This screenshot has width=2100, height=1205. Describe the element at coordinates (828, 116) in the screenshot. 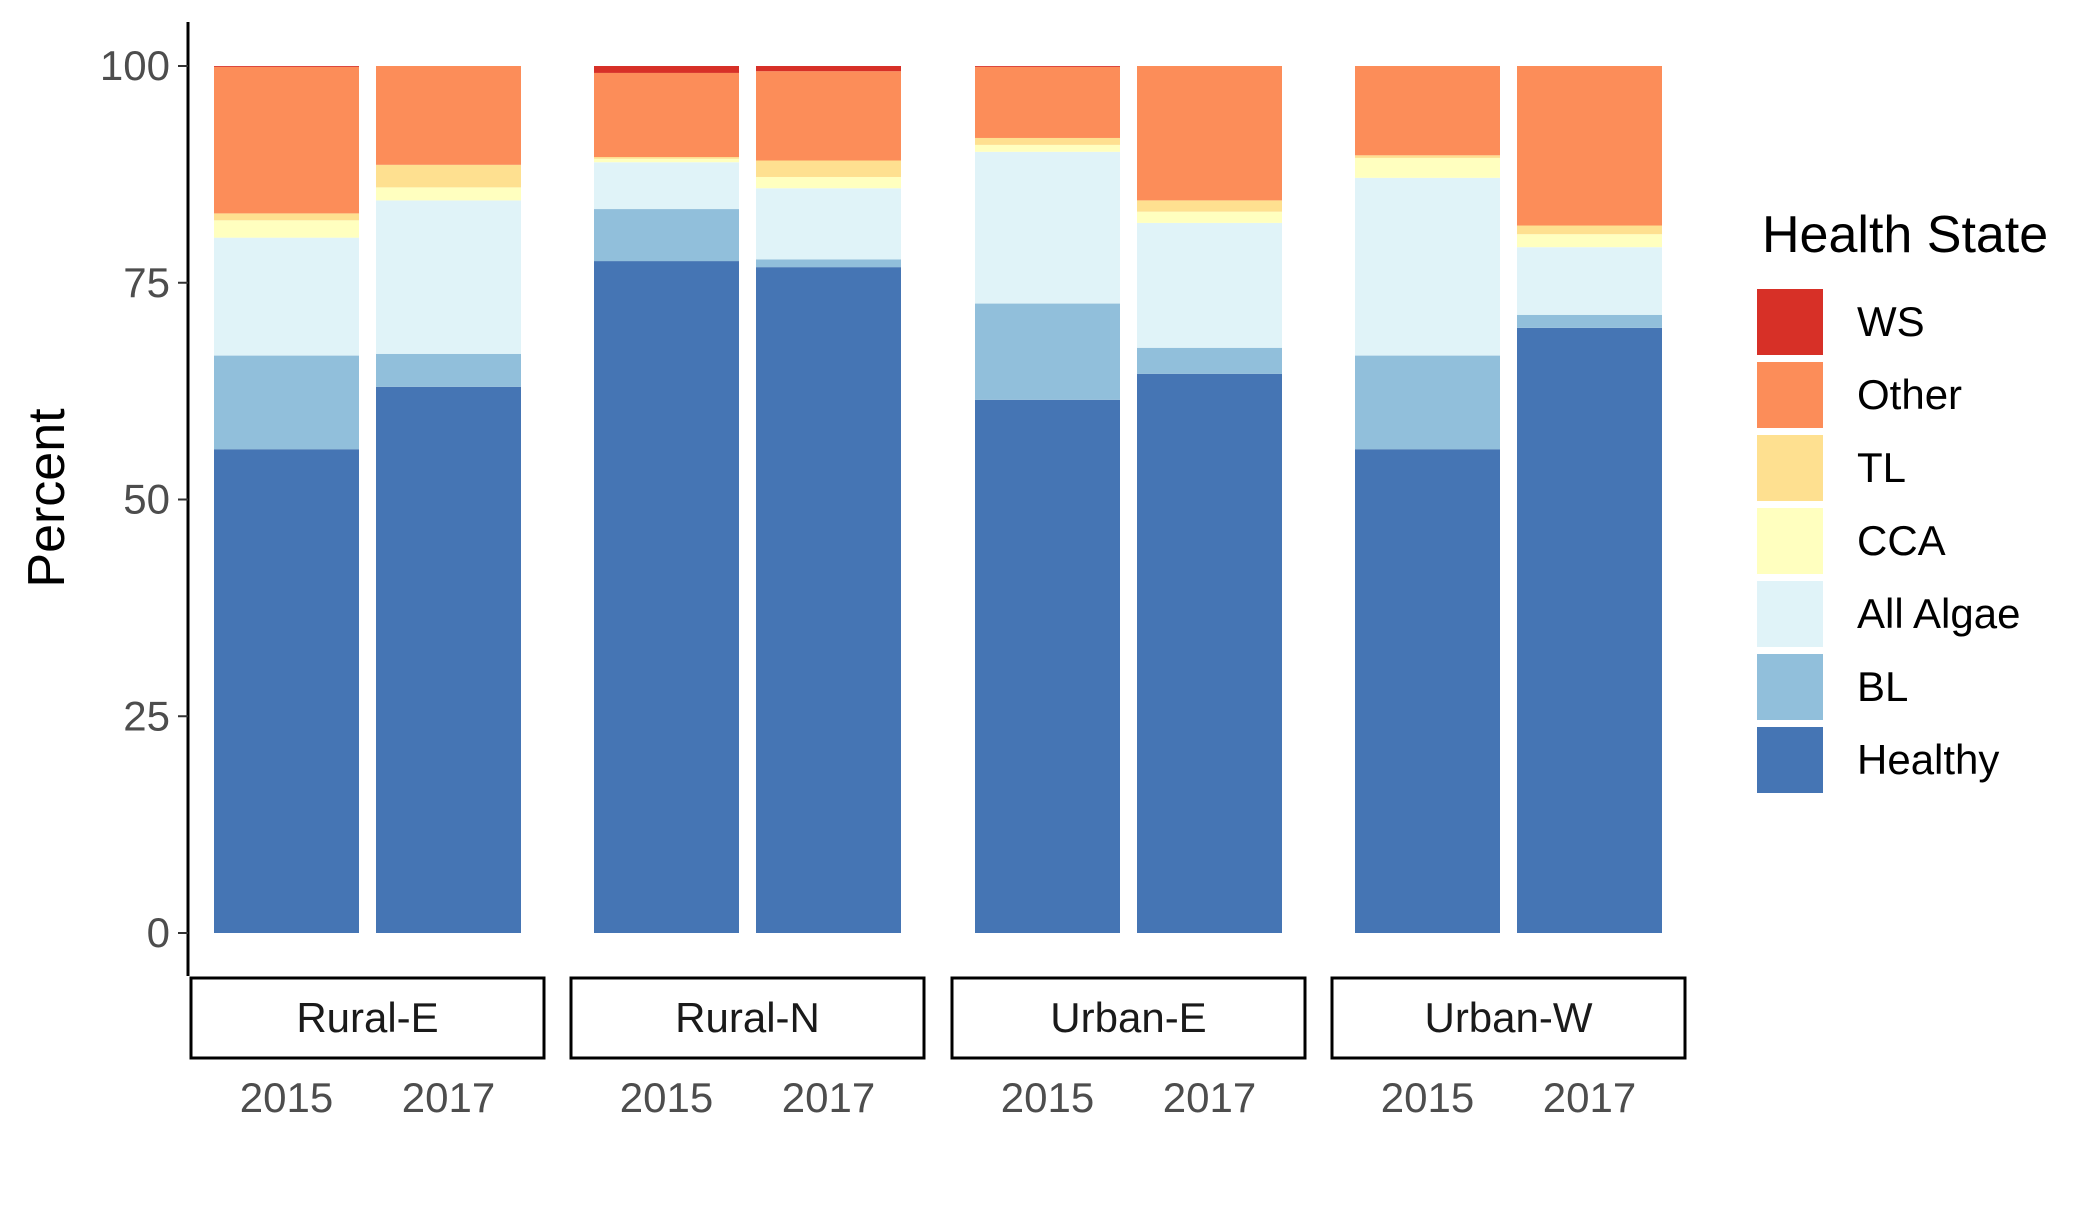

I see `bar-segment-rural-n-2017-other` at that location.